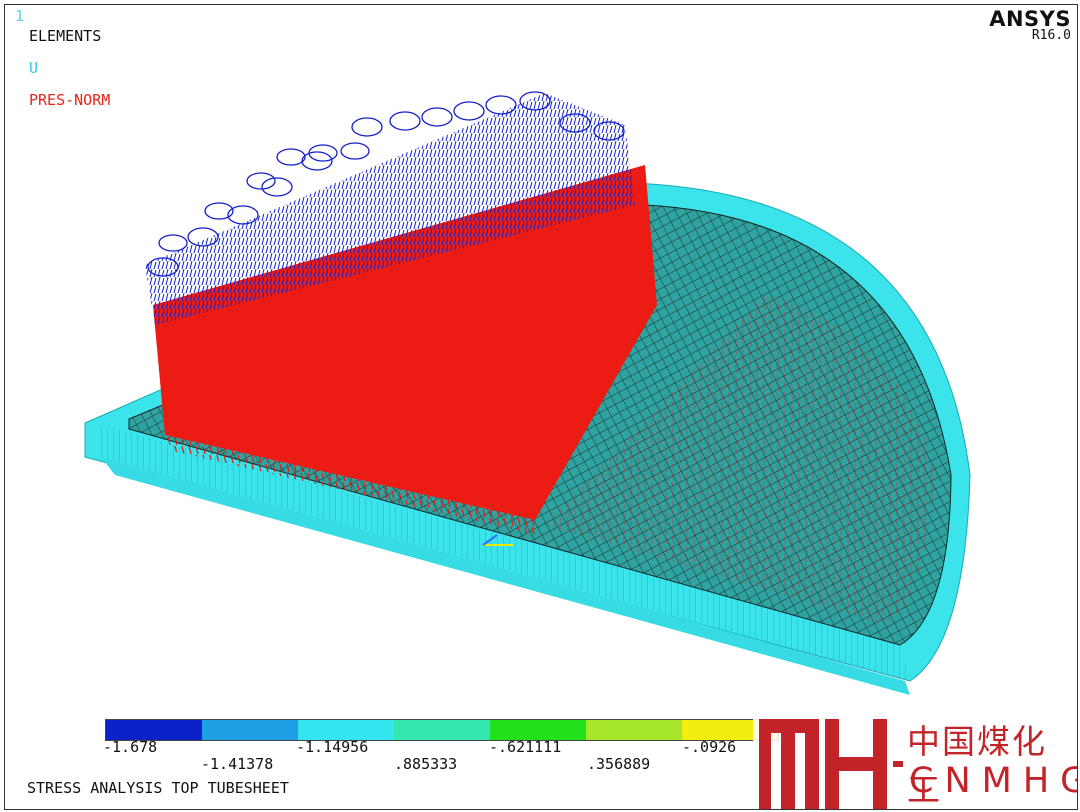 This screenshot has width=1080, height=812. Describe the element at coordinates (237, 764) in the screenshot. I see `colorbar-tick-label: -1.41378` at that location.